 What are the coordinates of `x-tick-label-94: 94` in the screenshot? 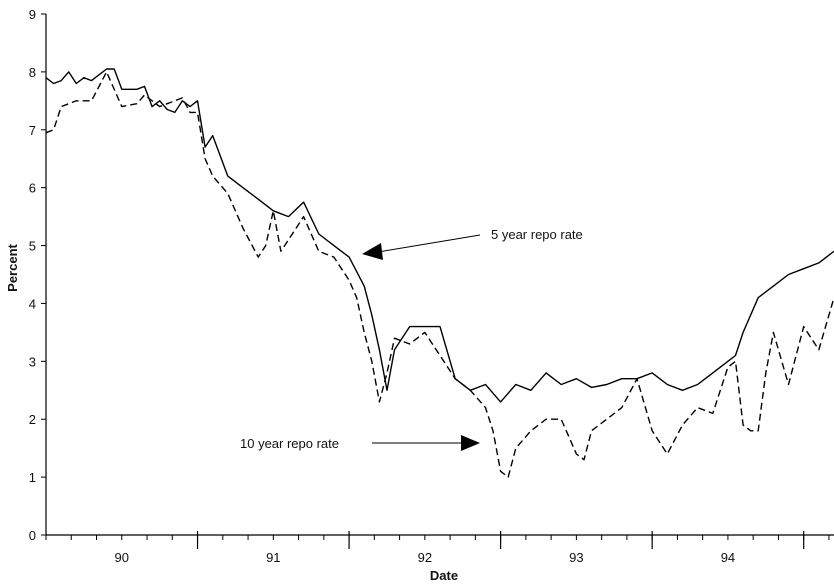 It's located at (728, 557).